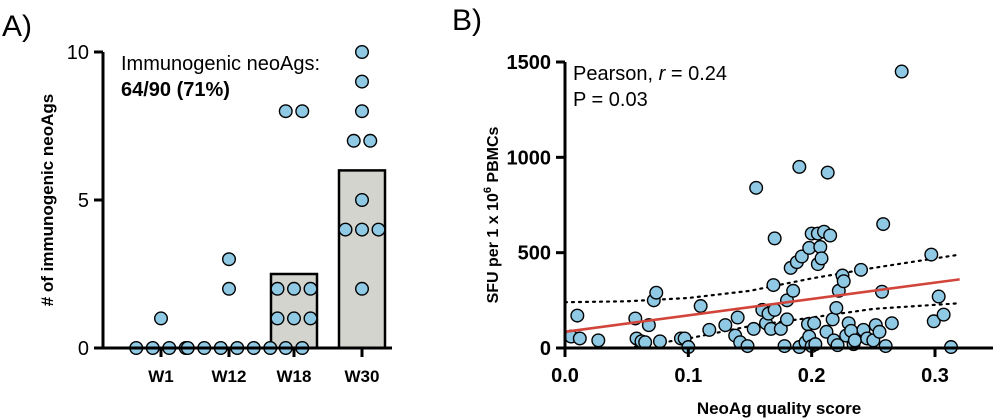  What do you see at coordinates (83, 349) in the screenshot?
I see `panel-a-y-tick-label: 0` at bounding box center [83, 349].